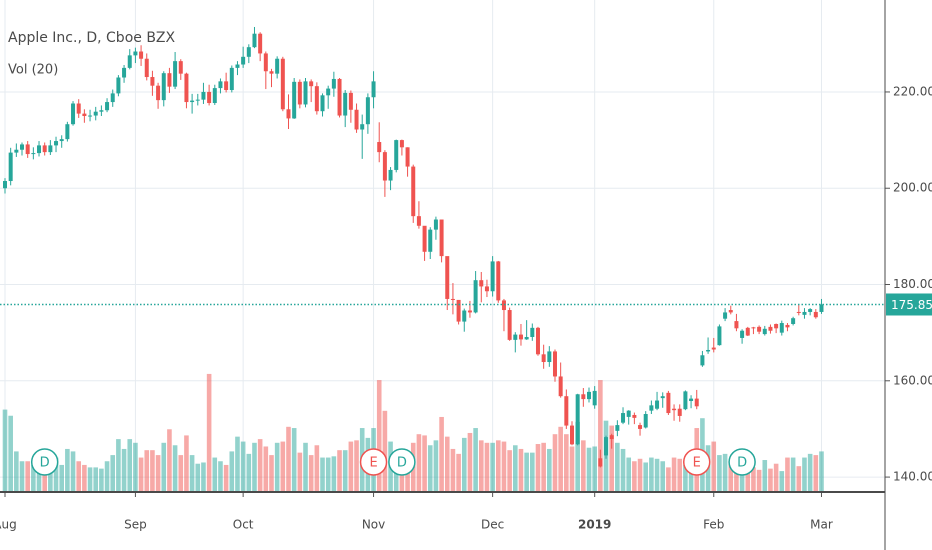 The width and height of the screenshot is (932, 550). Describe the element at coordinates (594, 525) in the screenshot. I see `x-tick-label: 2019` at that location.